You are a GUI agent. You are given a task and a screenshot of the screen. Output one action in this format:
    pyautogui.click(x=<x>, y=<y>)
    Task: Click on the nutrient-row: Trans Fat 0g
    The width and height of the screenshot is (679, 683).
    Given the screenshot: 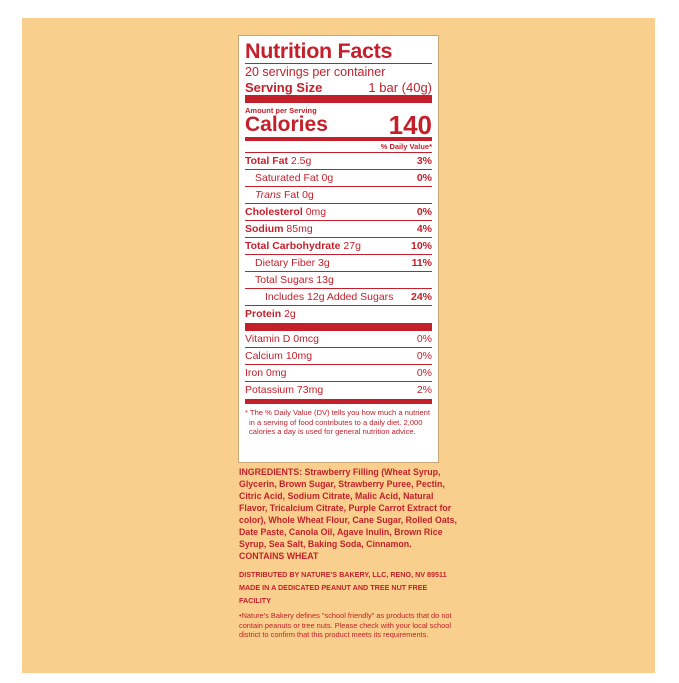 What is the action you would take?
    pyautogui.click(x=338, y=195)
    